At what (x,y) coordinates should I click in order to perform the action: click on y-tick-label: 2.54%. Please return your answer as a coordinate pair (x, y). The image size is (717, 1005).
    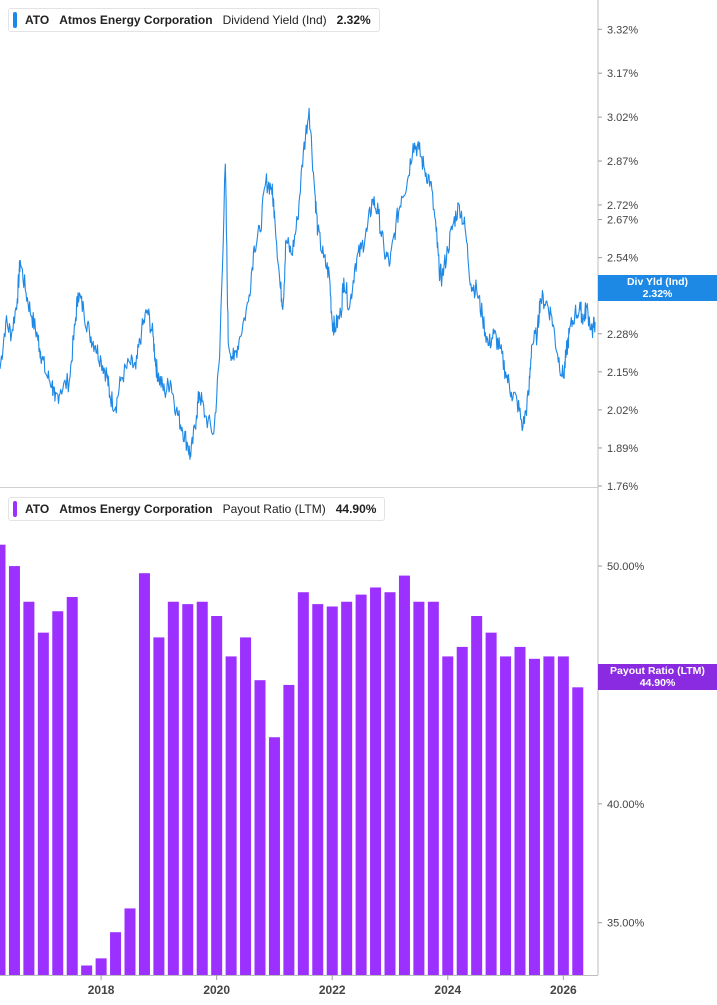
    Looking at the image, I should click on (622, 259).